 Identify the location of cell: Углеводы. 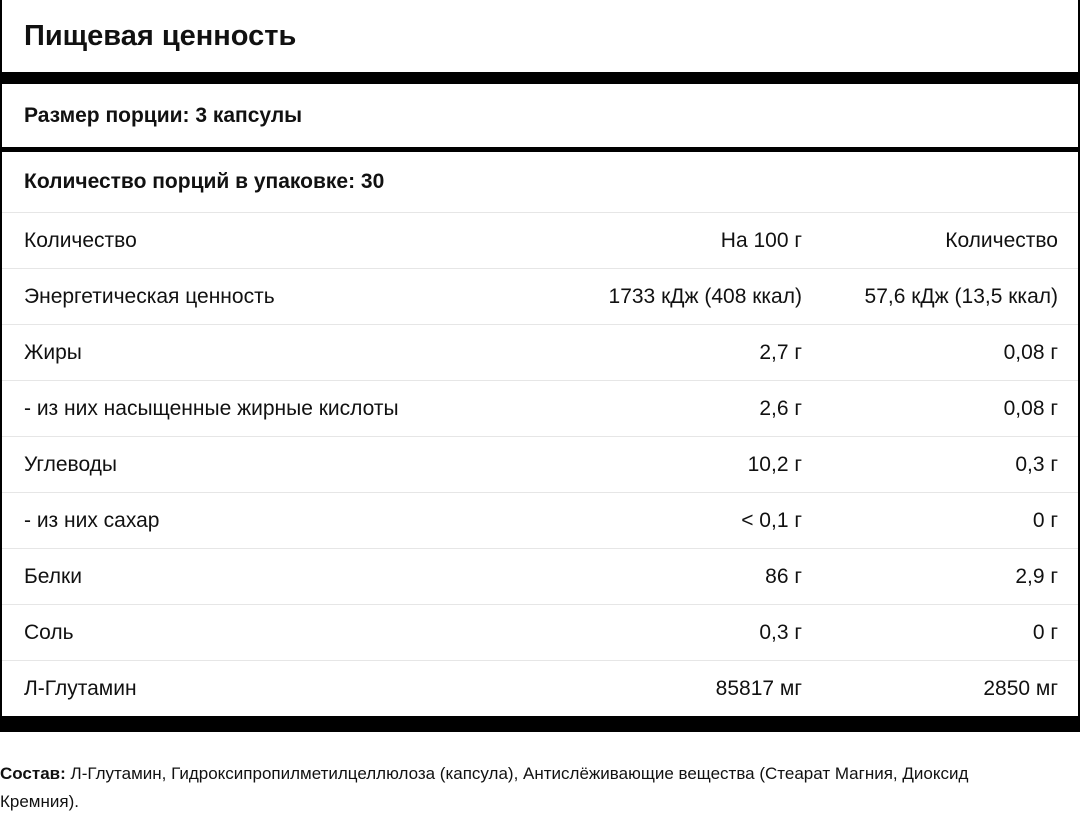
(71, 464).